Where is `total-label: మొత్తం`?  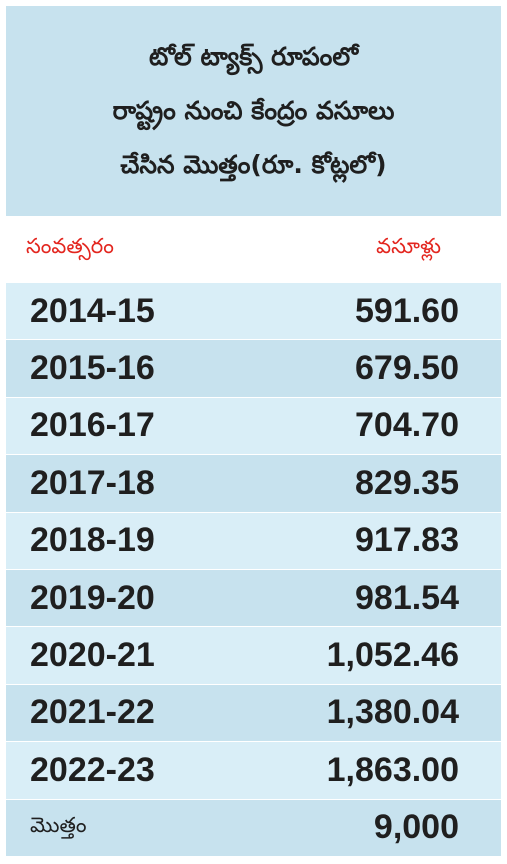
total-label: మొత్తం is located at coordinates (58, 824).